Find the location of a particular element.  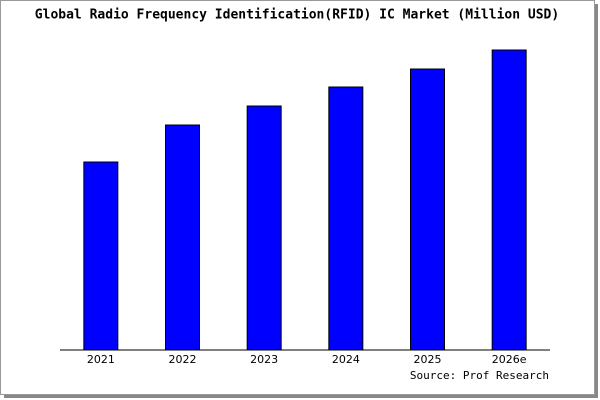

x-tick-label: 2026e is located at coordinates (509, 359).